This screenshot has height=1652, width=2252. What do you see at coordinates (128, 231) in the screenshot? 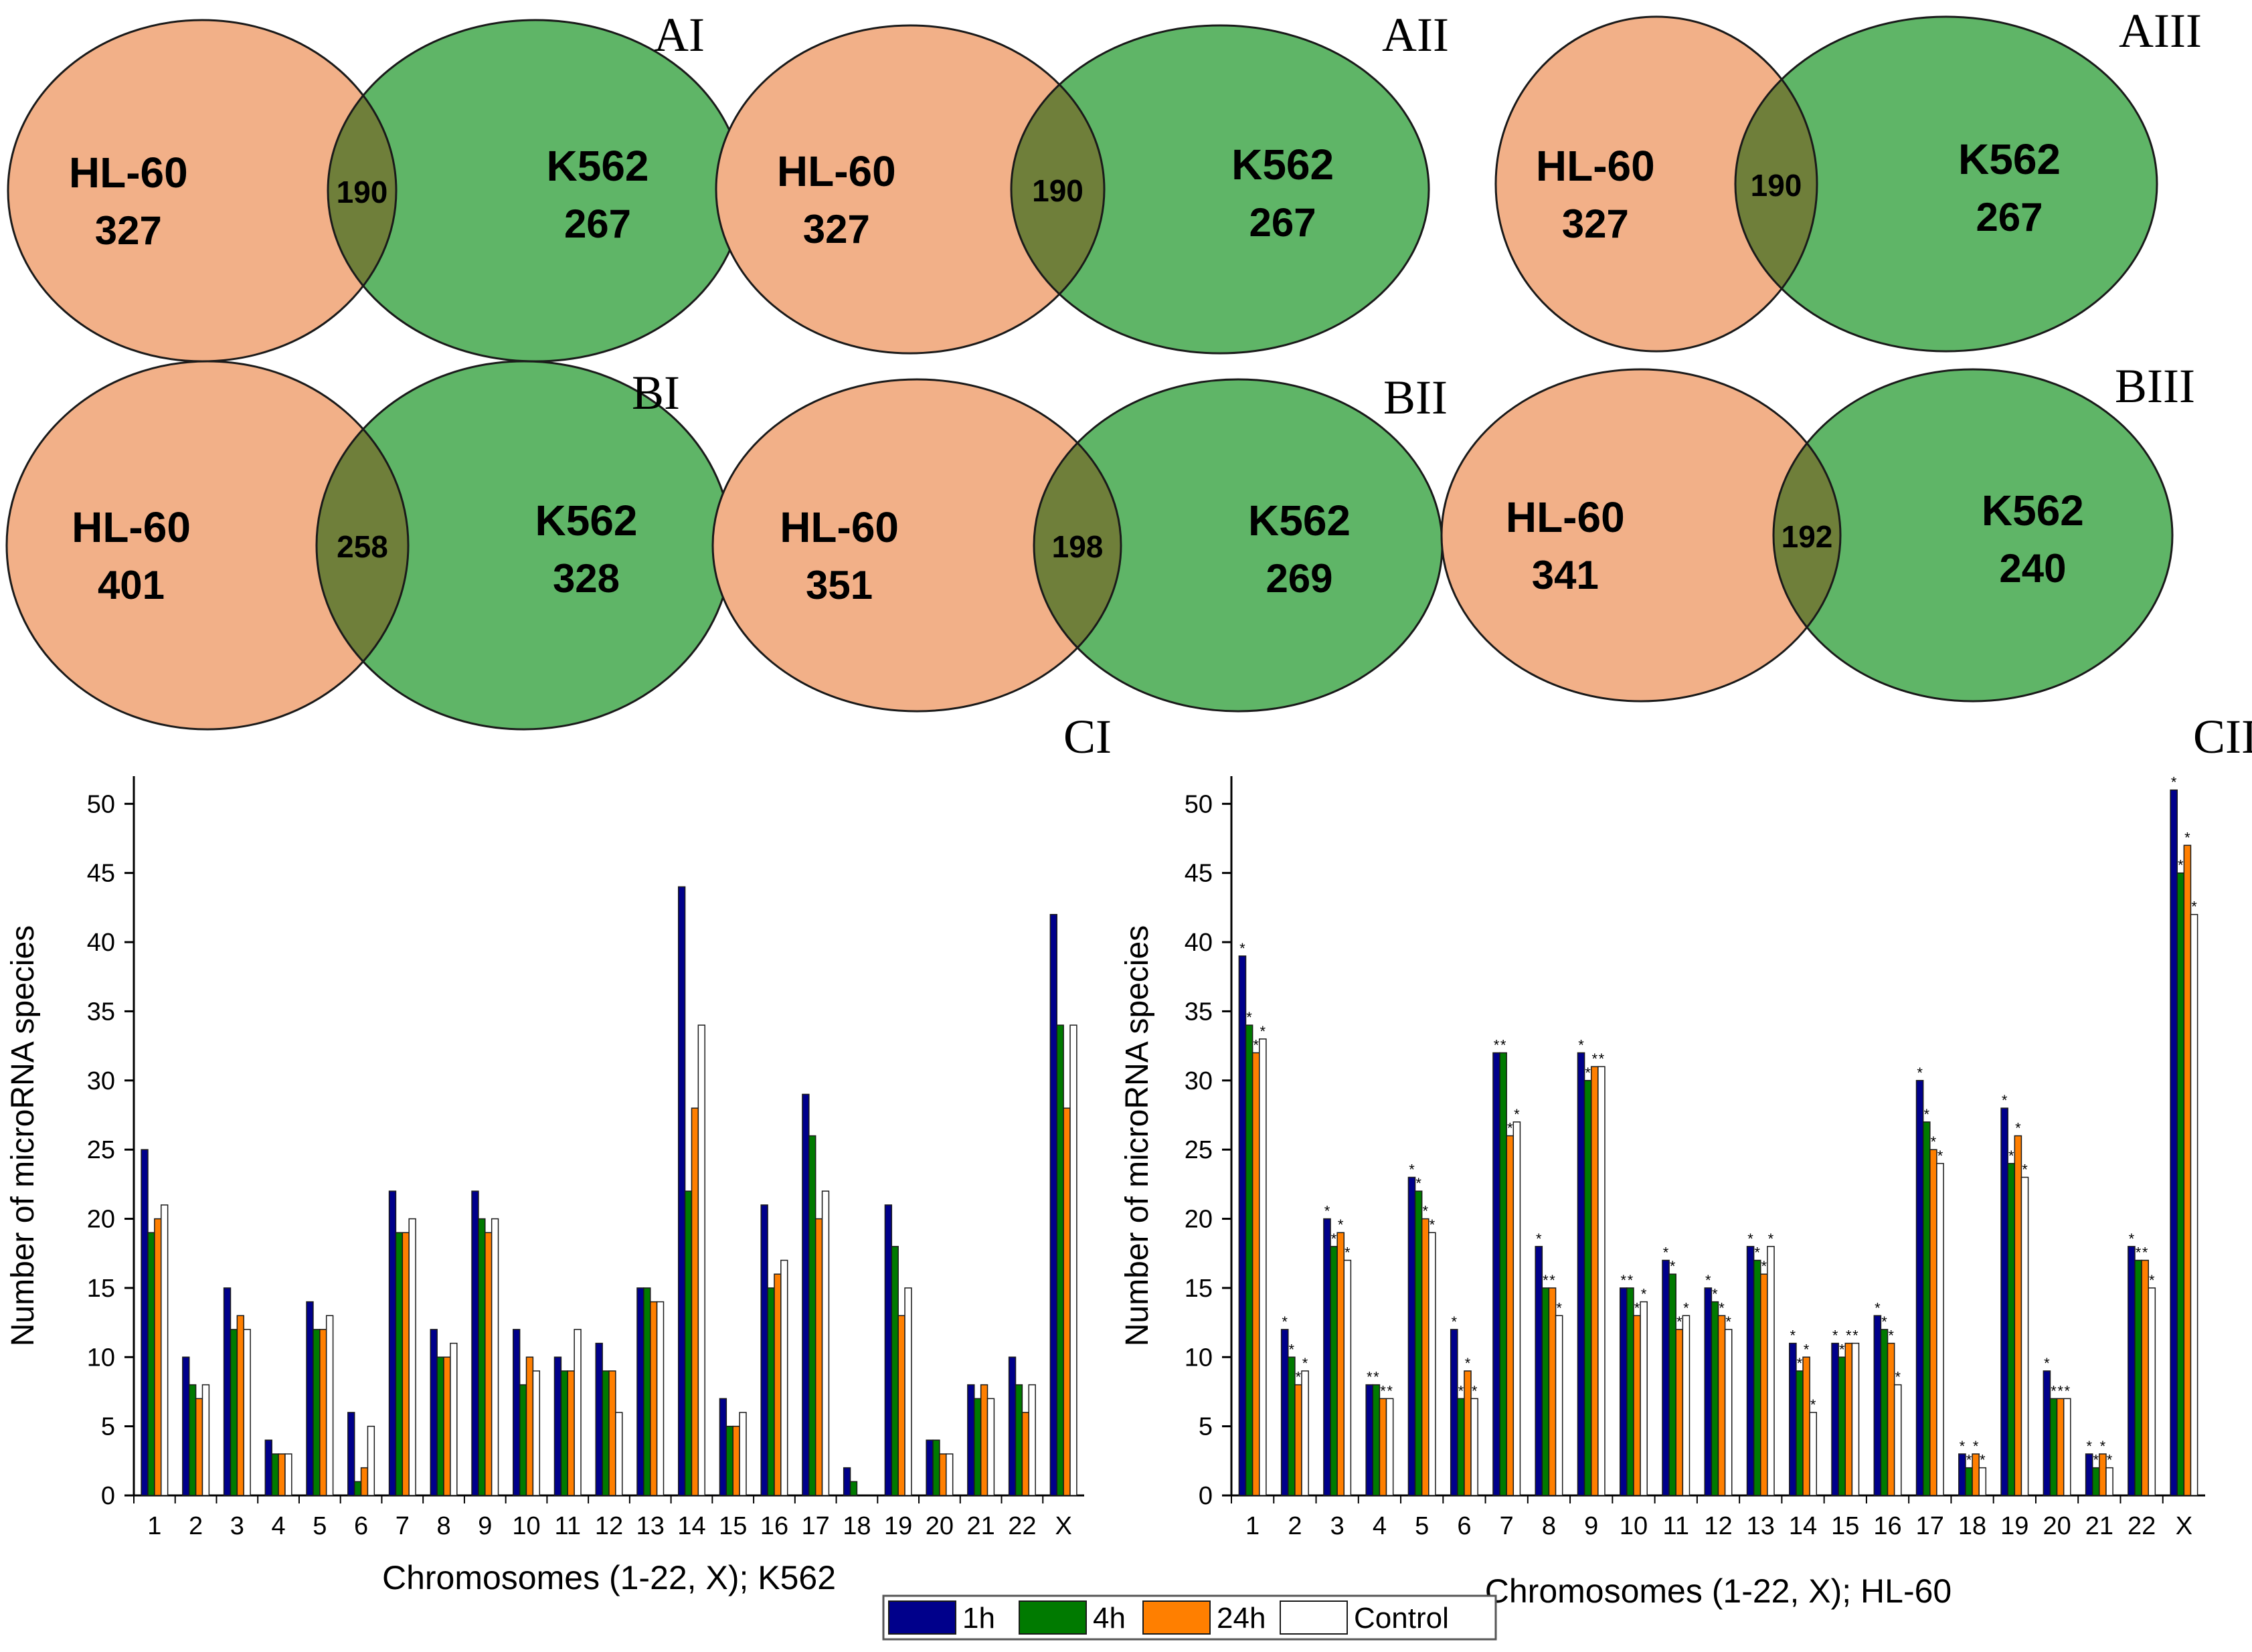
I see `hl60-count: 327` at bounding box center [128, 231].